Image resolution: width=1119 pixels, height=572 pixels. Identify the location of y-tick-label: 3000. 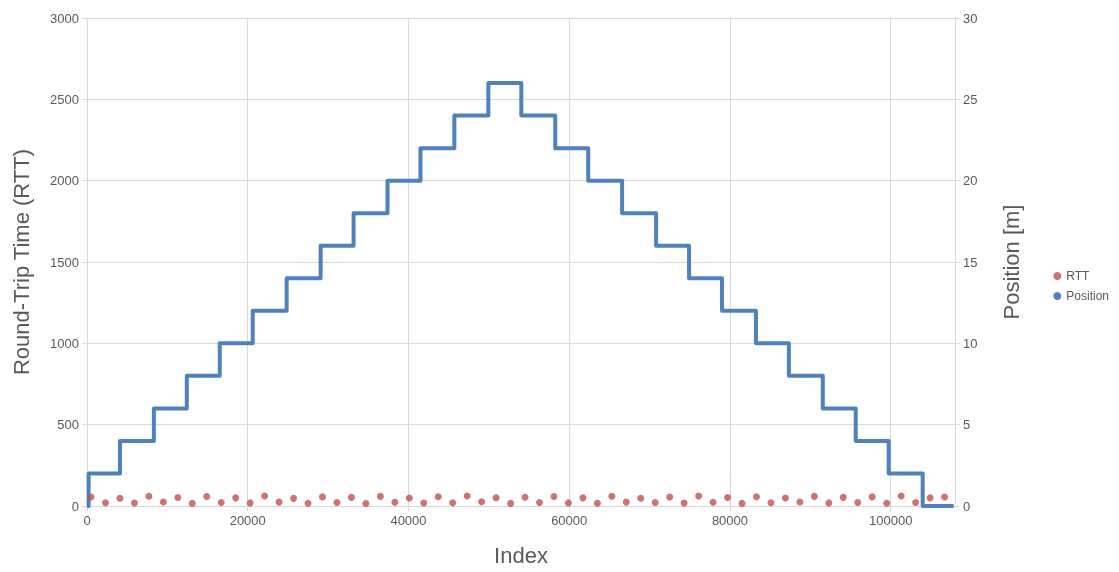
(64, 18).